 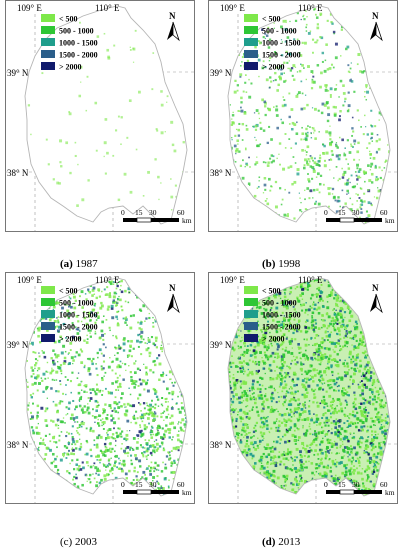 I want to click on caption-tag: (d), so click(x=269, y=542).